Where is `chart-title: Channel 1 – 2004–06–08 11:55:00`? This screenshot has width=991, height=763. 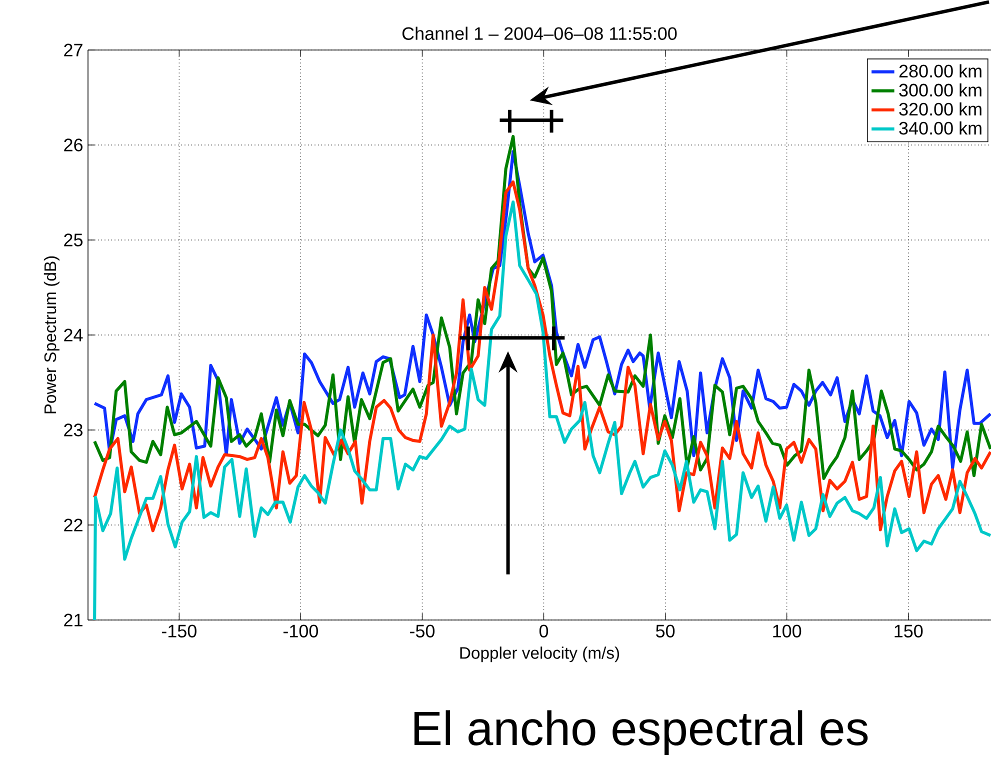
chart-title: Channel 1 – 2004–06–08 11:55:00 is located at coordinates (539, 33).